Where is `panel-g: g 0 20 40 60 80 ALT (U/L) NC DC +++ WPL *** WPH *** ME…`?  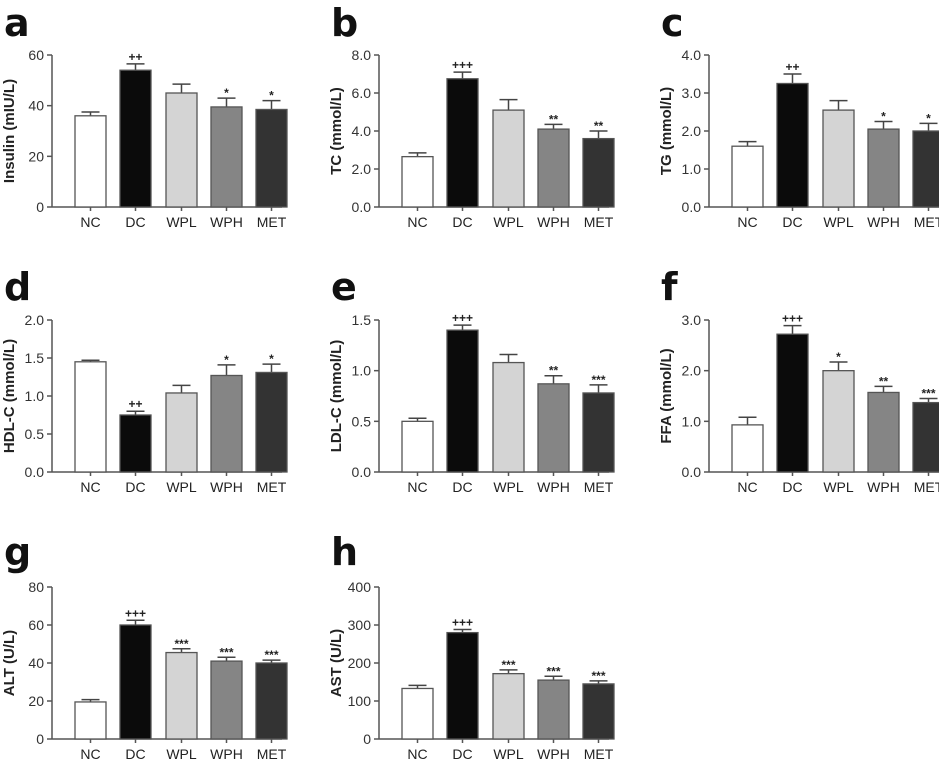
panel-g: g 0 20 40 60 80 ALT (U/L) NC DC +++ WPL *** WPH *** ME… is located at coordinates (144, 646).